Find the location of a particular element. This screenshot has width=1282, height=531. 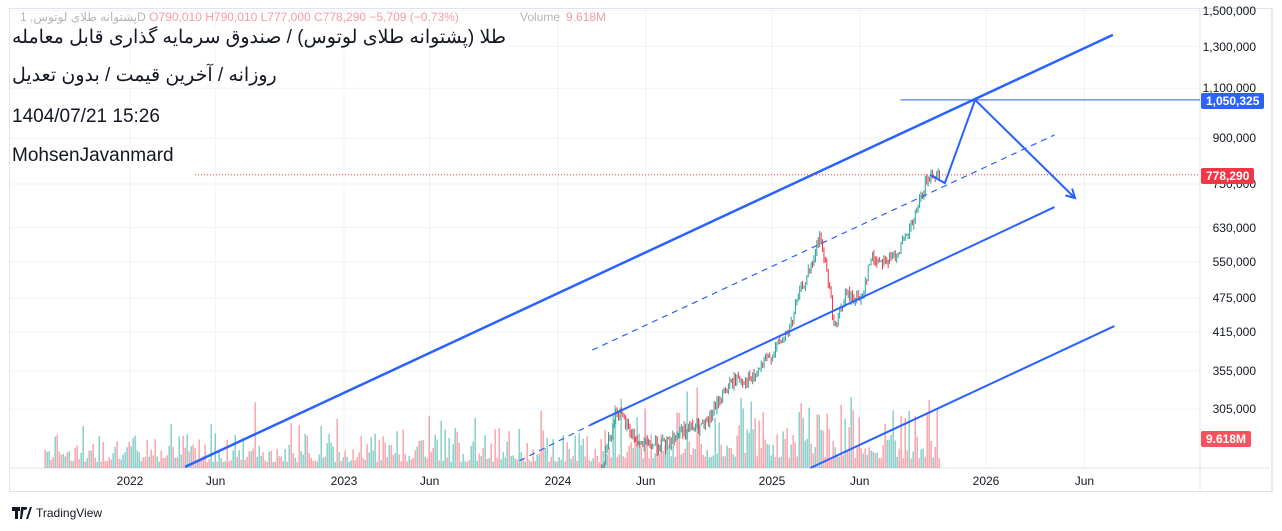

price-tick-label: 415,000 is located at coordinates (1234, 332).